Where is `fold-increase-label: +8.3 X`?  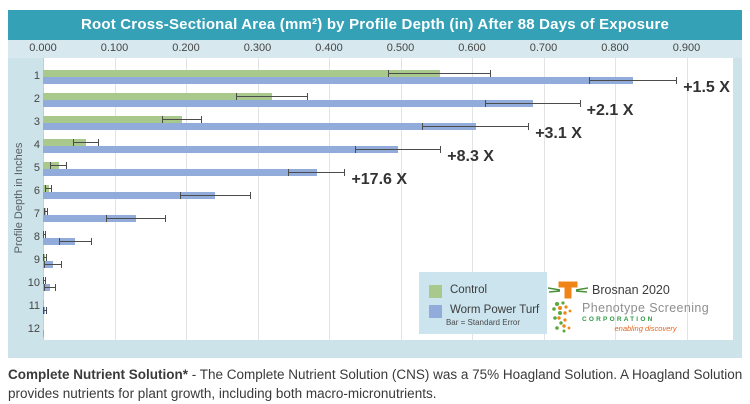 fold-increase-label: +8.3 X is located at coordinates (470, 156).